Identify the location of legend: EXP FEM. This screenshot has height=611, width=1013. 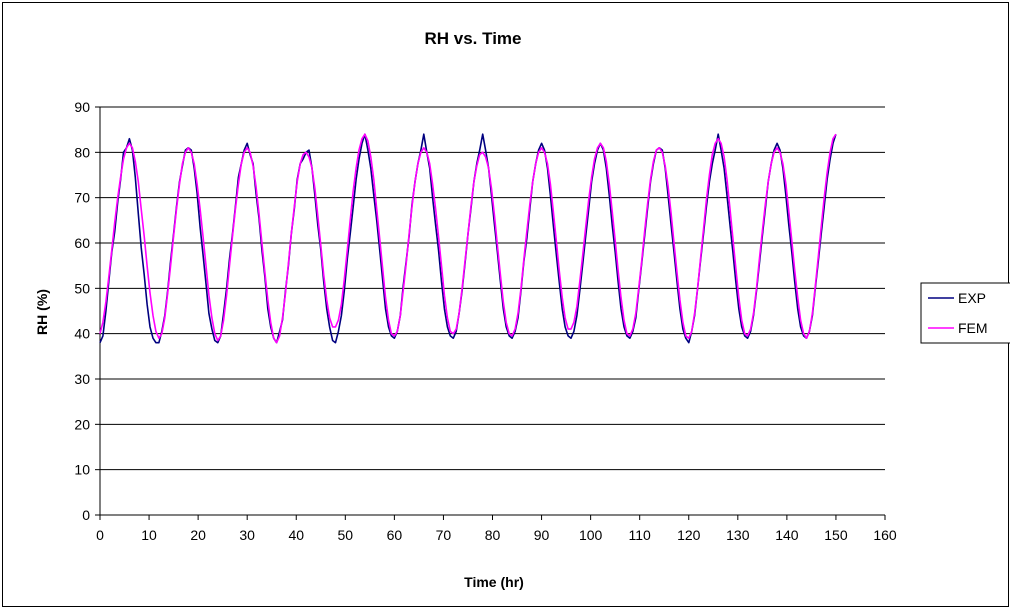
(965, 313).